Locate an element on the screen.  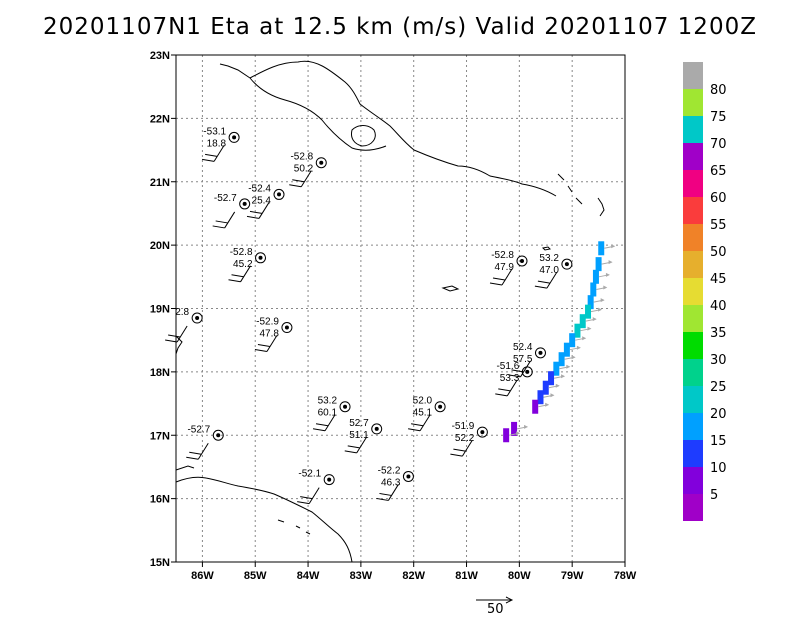
station-label-2: 47.8 is located at coordinates (269, 334).